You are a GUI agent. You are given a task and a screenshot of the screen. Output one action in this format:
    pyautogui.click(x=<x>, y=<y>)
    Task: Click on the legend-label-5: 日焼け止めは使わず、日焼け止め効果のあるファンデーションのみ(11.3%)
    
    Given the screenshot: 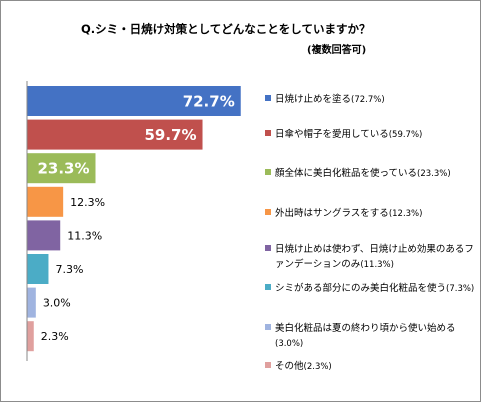 What is the action you would take?
    pyautogui.click(x=375, y=257)
    